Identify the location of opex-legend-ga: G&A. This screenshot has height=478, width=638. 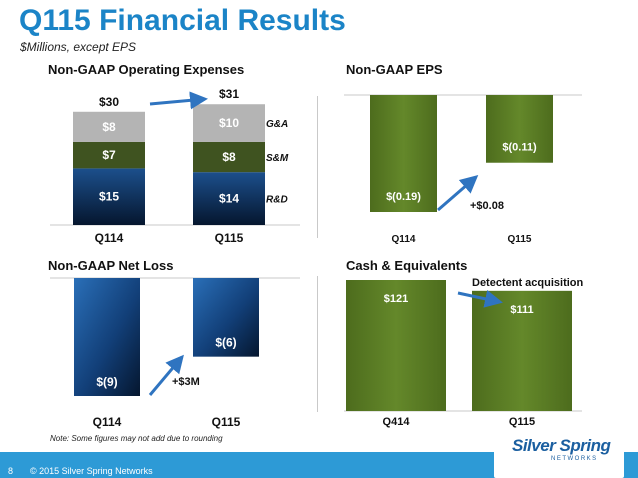
(277, 124).